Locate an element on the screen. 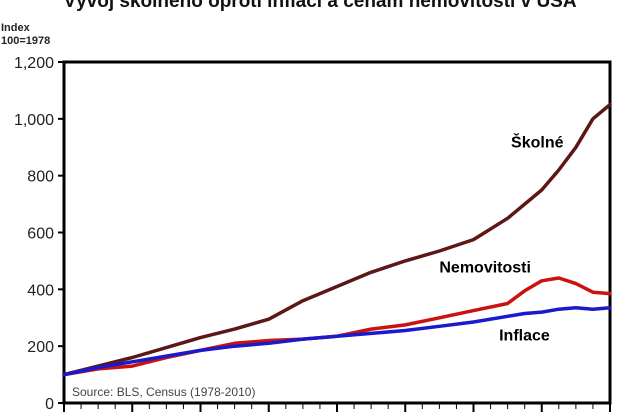  y-tick-label: 1,000 is located at coordinates (34, 120).